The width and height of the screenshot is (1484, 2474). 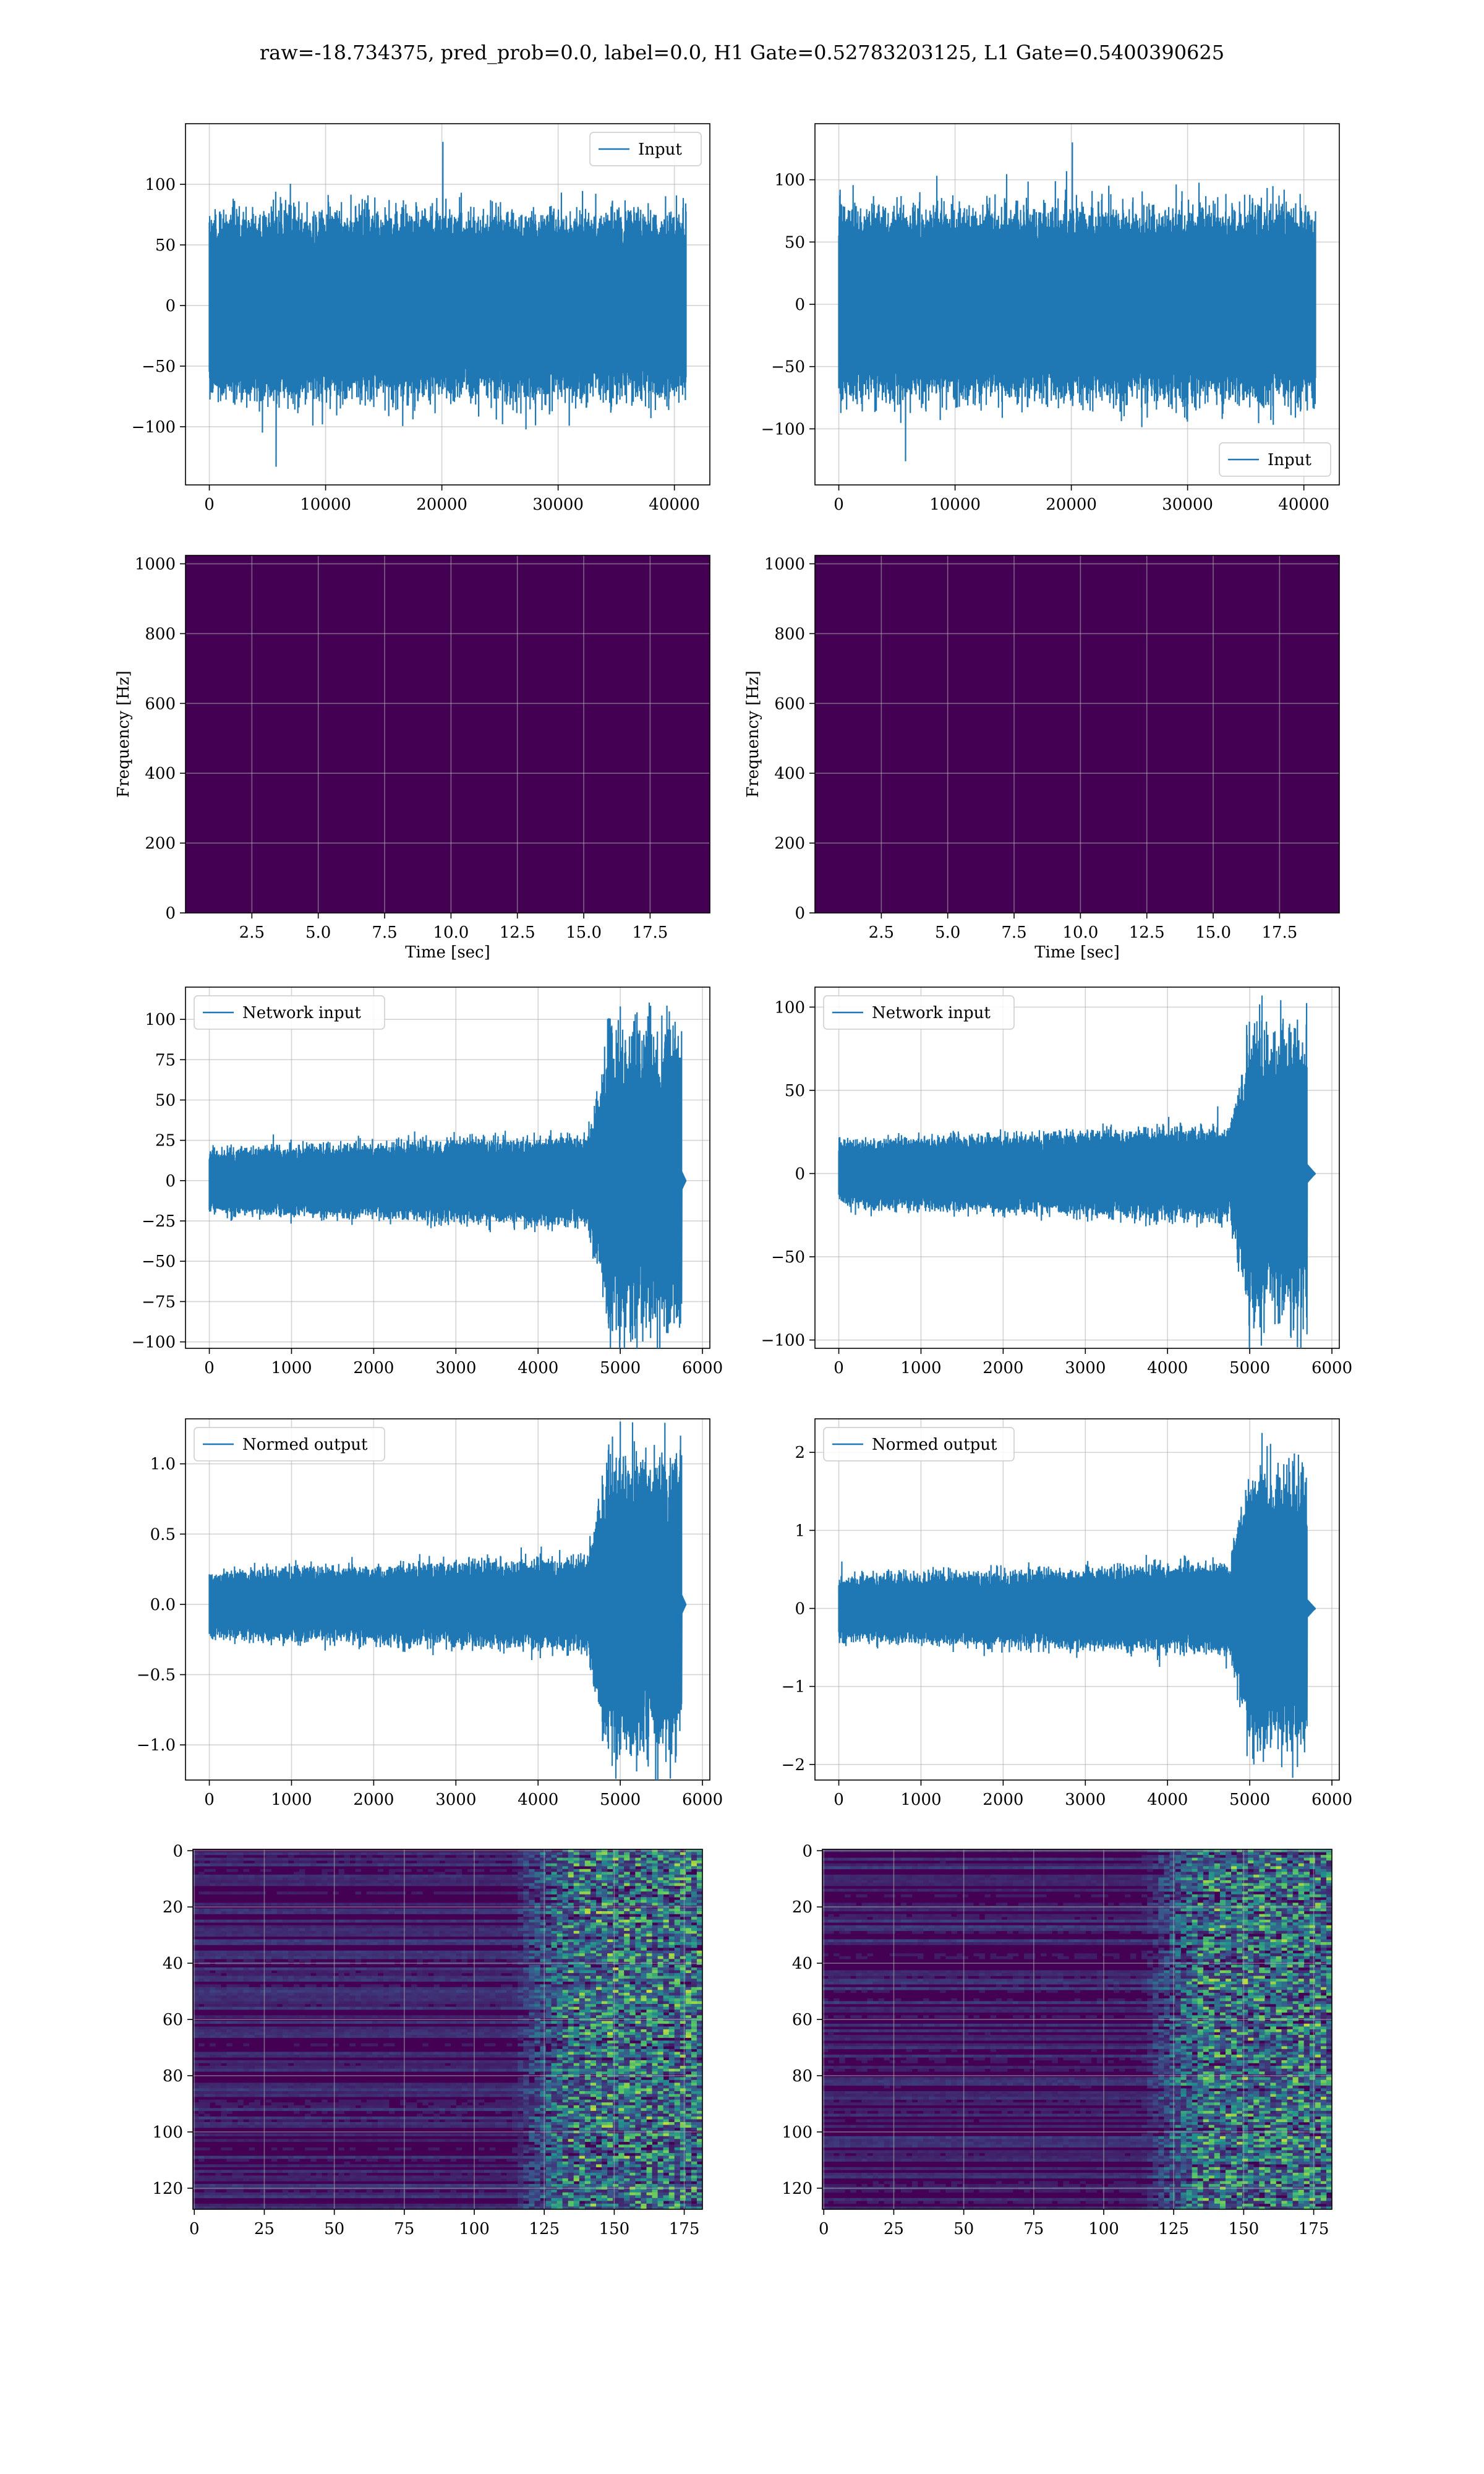 What do you see at coordinates (318, 932) in the screenshot?
I see `x-tick-label: 5.0` at bounding box center [318, 932].